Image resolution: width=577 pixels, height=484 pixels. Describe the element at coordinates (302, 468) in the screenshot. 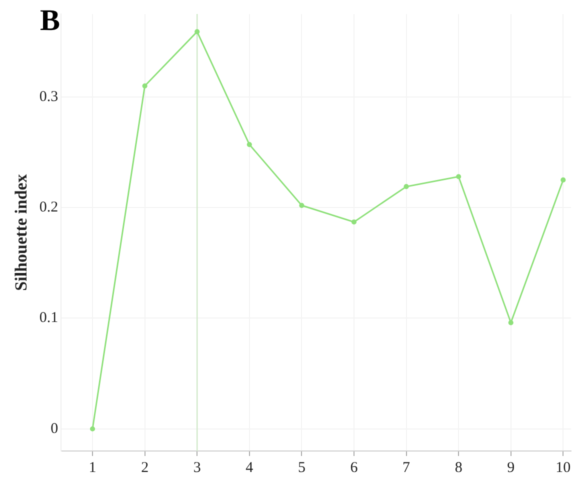

I see `x-tick-label: 5` at that location.